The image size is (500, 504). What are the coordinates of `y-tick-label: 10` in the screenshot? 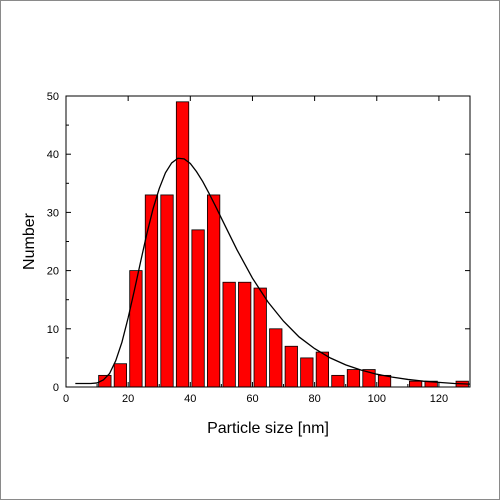 It's located at (53, 330).